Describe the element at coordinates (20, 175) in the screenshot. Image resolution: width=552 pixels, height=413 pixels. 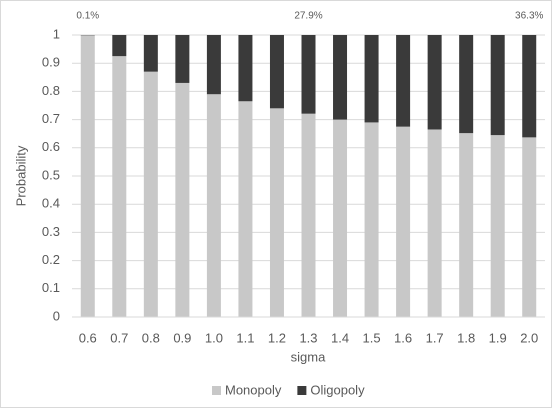
I see `y-axis-title: Probability` at that location.